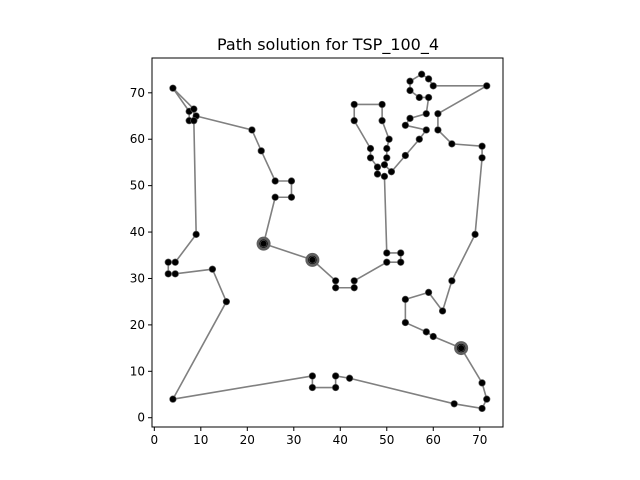 Image resolution: width=640 pixels, height=480 pixels. What do you see at coordinates (137, 93) in the screenshot?
I see `y-tick-label: 70` at bounding box center [137, 93].